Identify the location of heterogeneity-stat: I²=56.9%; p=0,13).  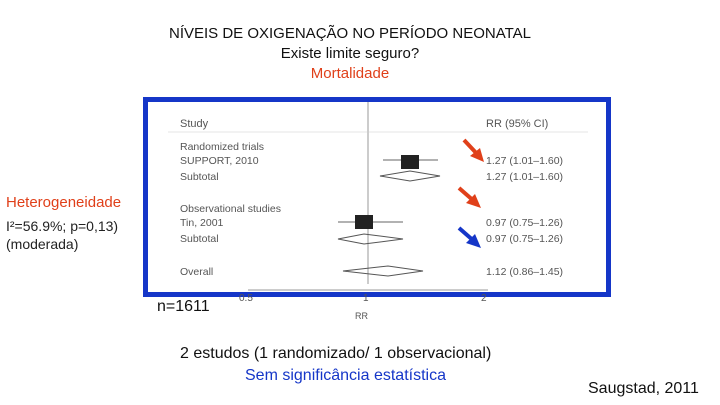
(62, 226).